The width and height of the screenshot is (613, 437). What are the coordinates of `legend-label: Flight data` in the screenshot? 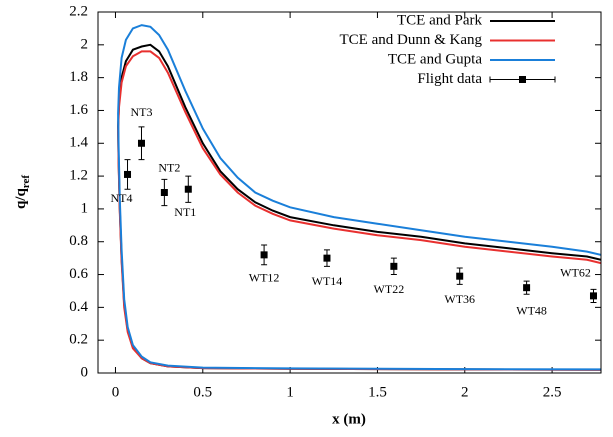 It's located at (449, 79).